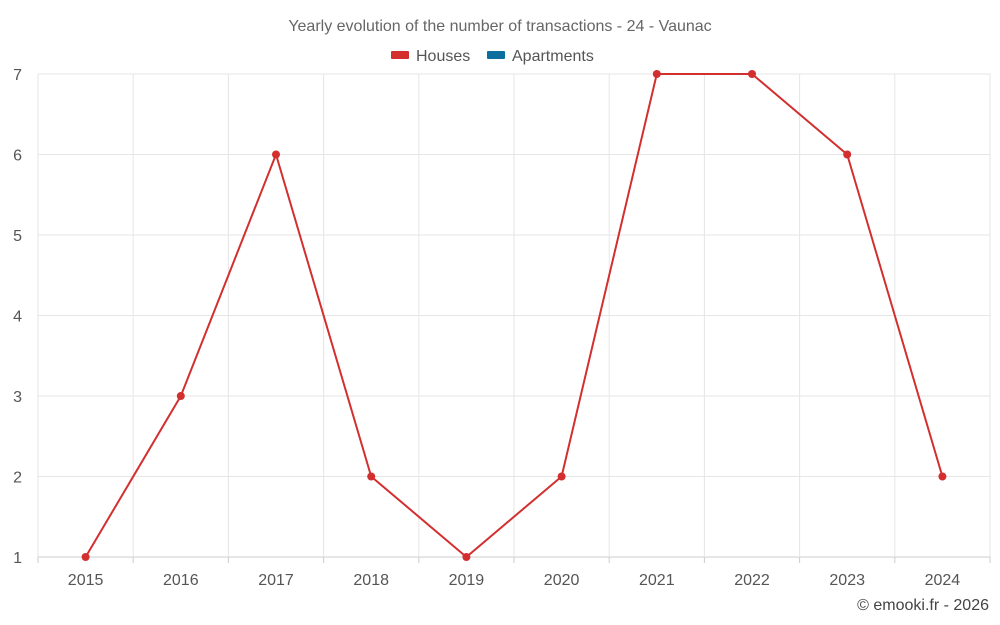  Describe the element at coordinates (17, 156) in the screenshot. I see `y-tick-label: 6` at that location.